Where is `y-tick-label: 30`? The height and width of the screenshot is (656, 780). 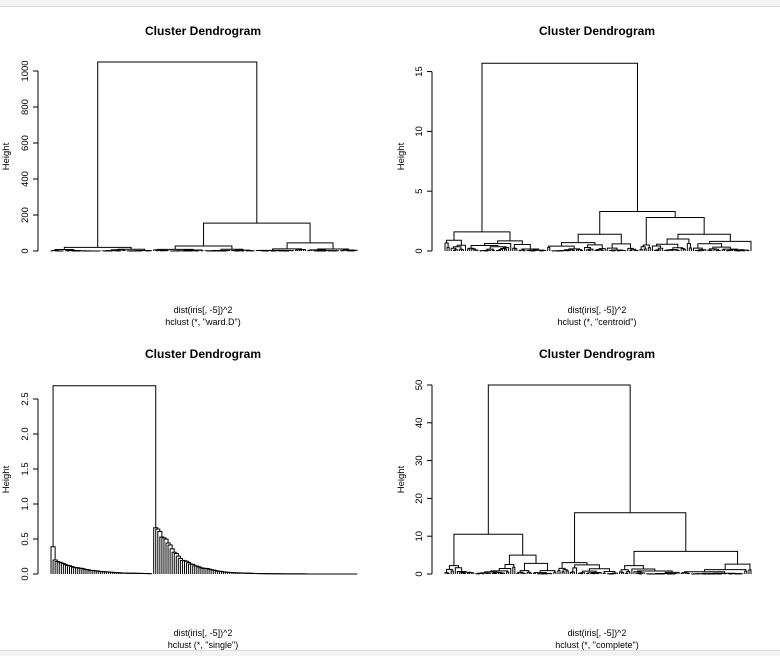 y-tick-label: 30 is located at coordinates (419, 460).